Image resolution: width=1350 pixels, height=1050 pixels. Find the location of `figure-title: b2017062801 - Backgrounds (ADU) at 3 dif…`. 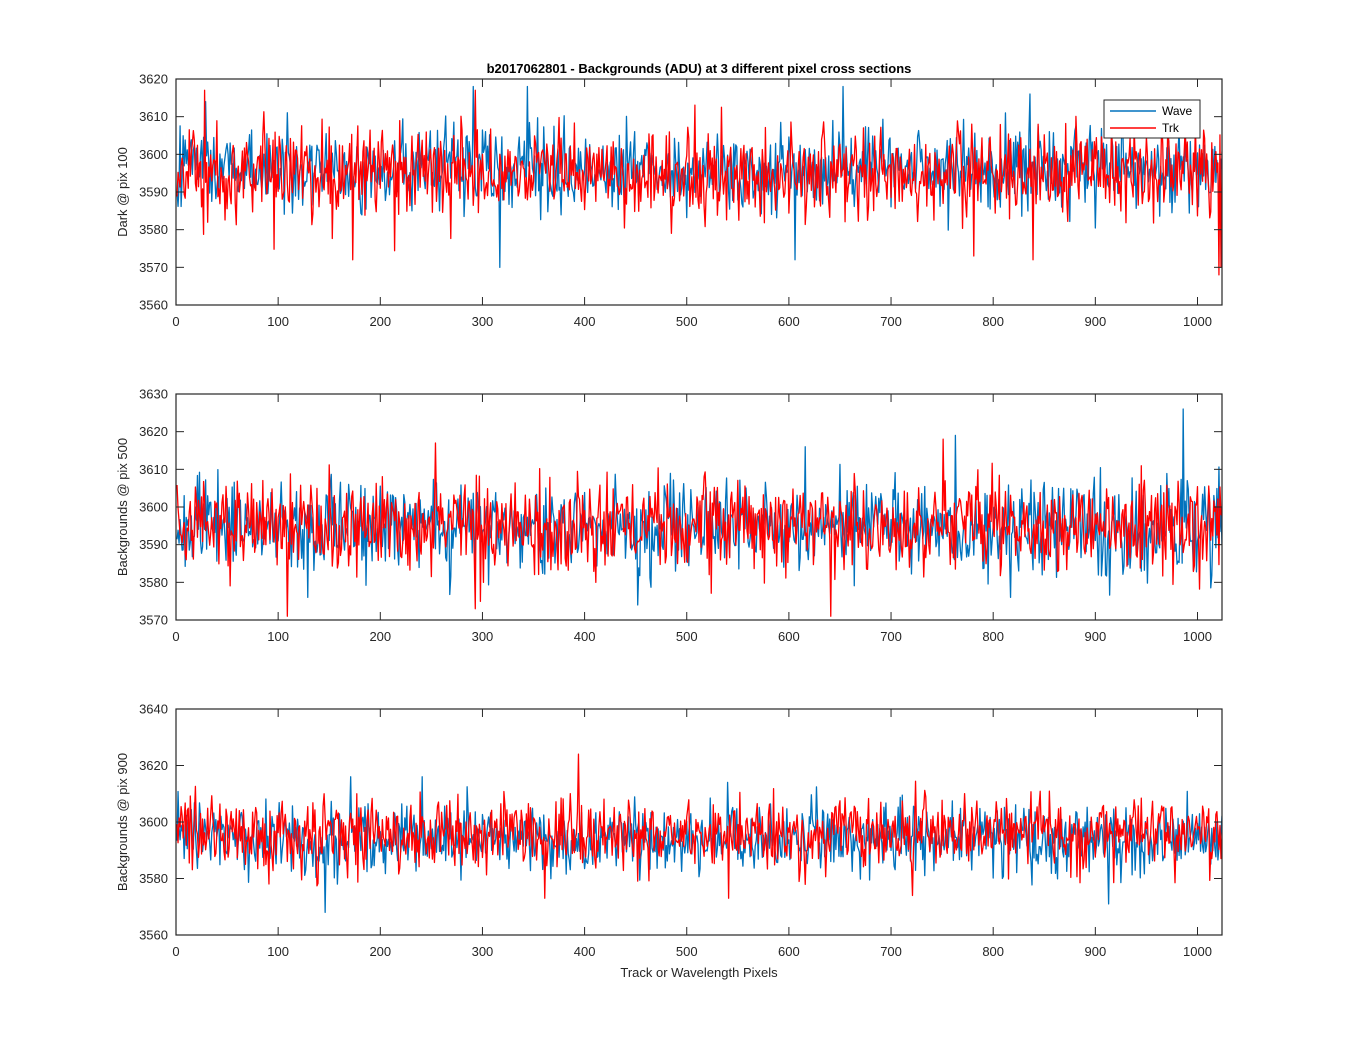

figure-title: b2017062801 - Backgrounds (ADU) at 3 dif… is located at coordinates (699, 68).